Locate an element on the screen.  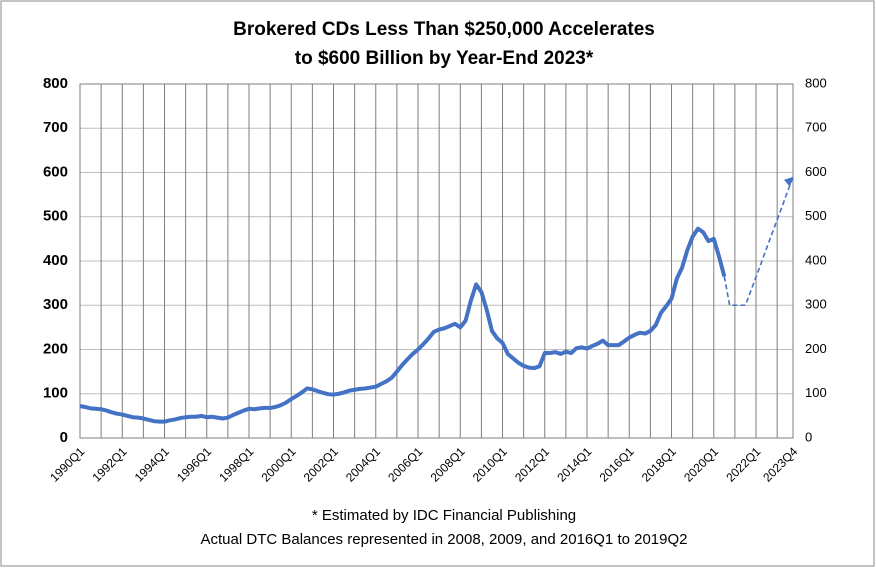
y2-tick-label: 800 is located at coordinates (816, 82).